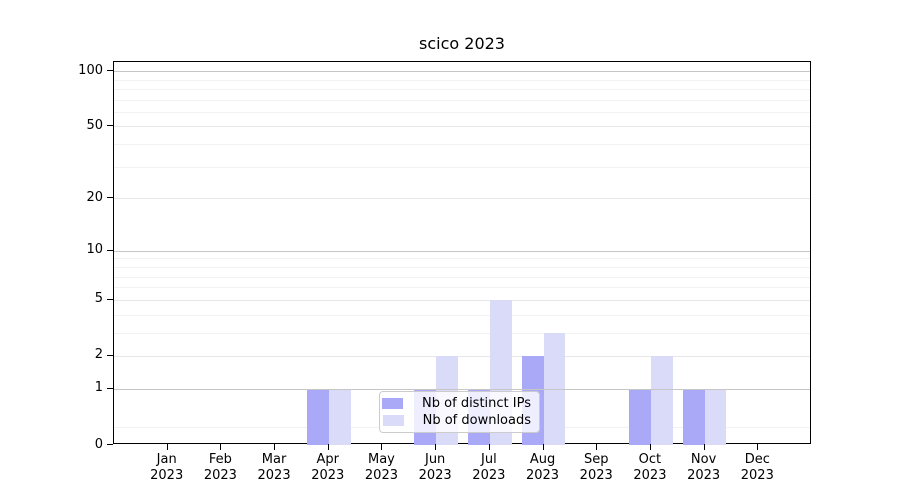 Image resolution: width=900 pixels, height=500 pixels. Describe the element at coordinates (98, 299) in the screenshot. I see `y-tick-label-5: 5` at that location.